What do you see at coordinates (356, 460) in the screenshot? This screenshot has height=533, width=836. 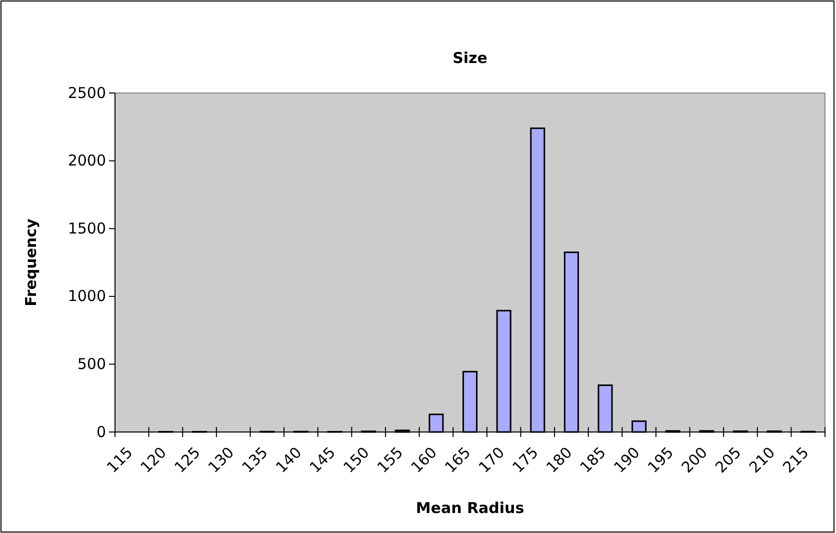 I see `x-tick-label: 150` at bounding box center [356, 460].